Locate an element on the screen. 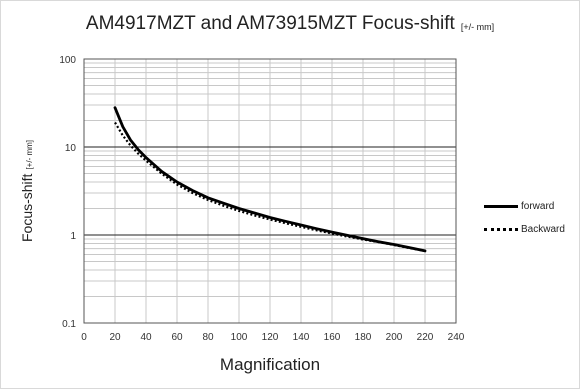 This screenshot has width=580, height=389. x-tick-label: 20 is located at coordinates (115, 337).